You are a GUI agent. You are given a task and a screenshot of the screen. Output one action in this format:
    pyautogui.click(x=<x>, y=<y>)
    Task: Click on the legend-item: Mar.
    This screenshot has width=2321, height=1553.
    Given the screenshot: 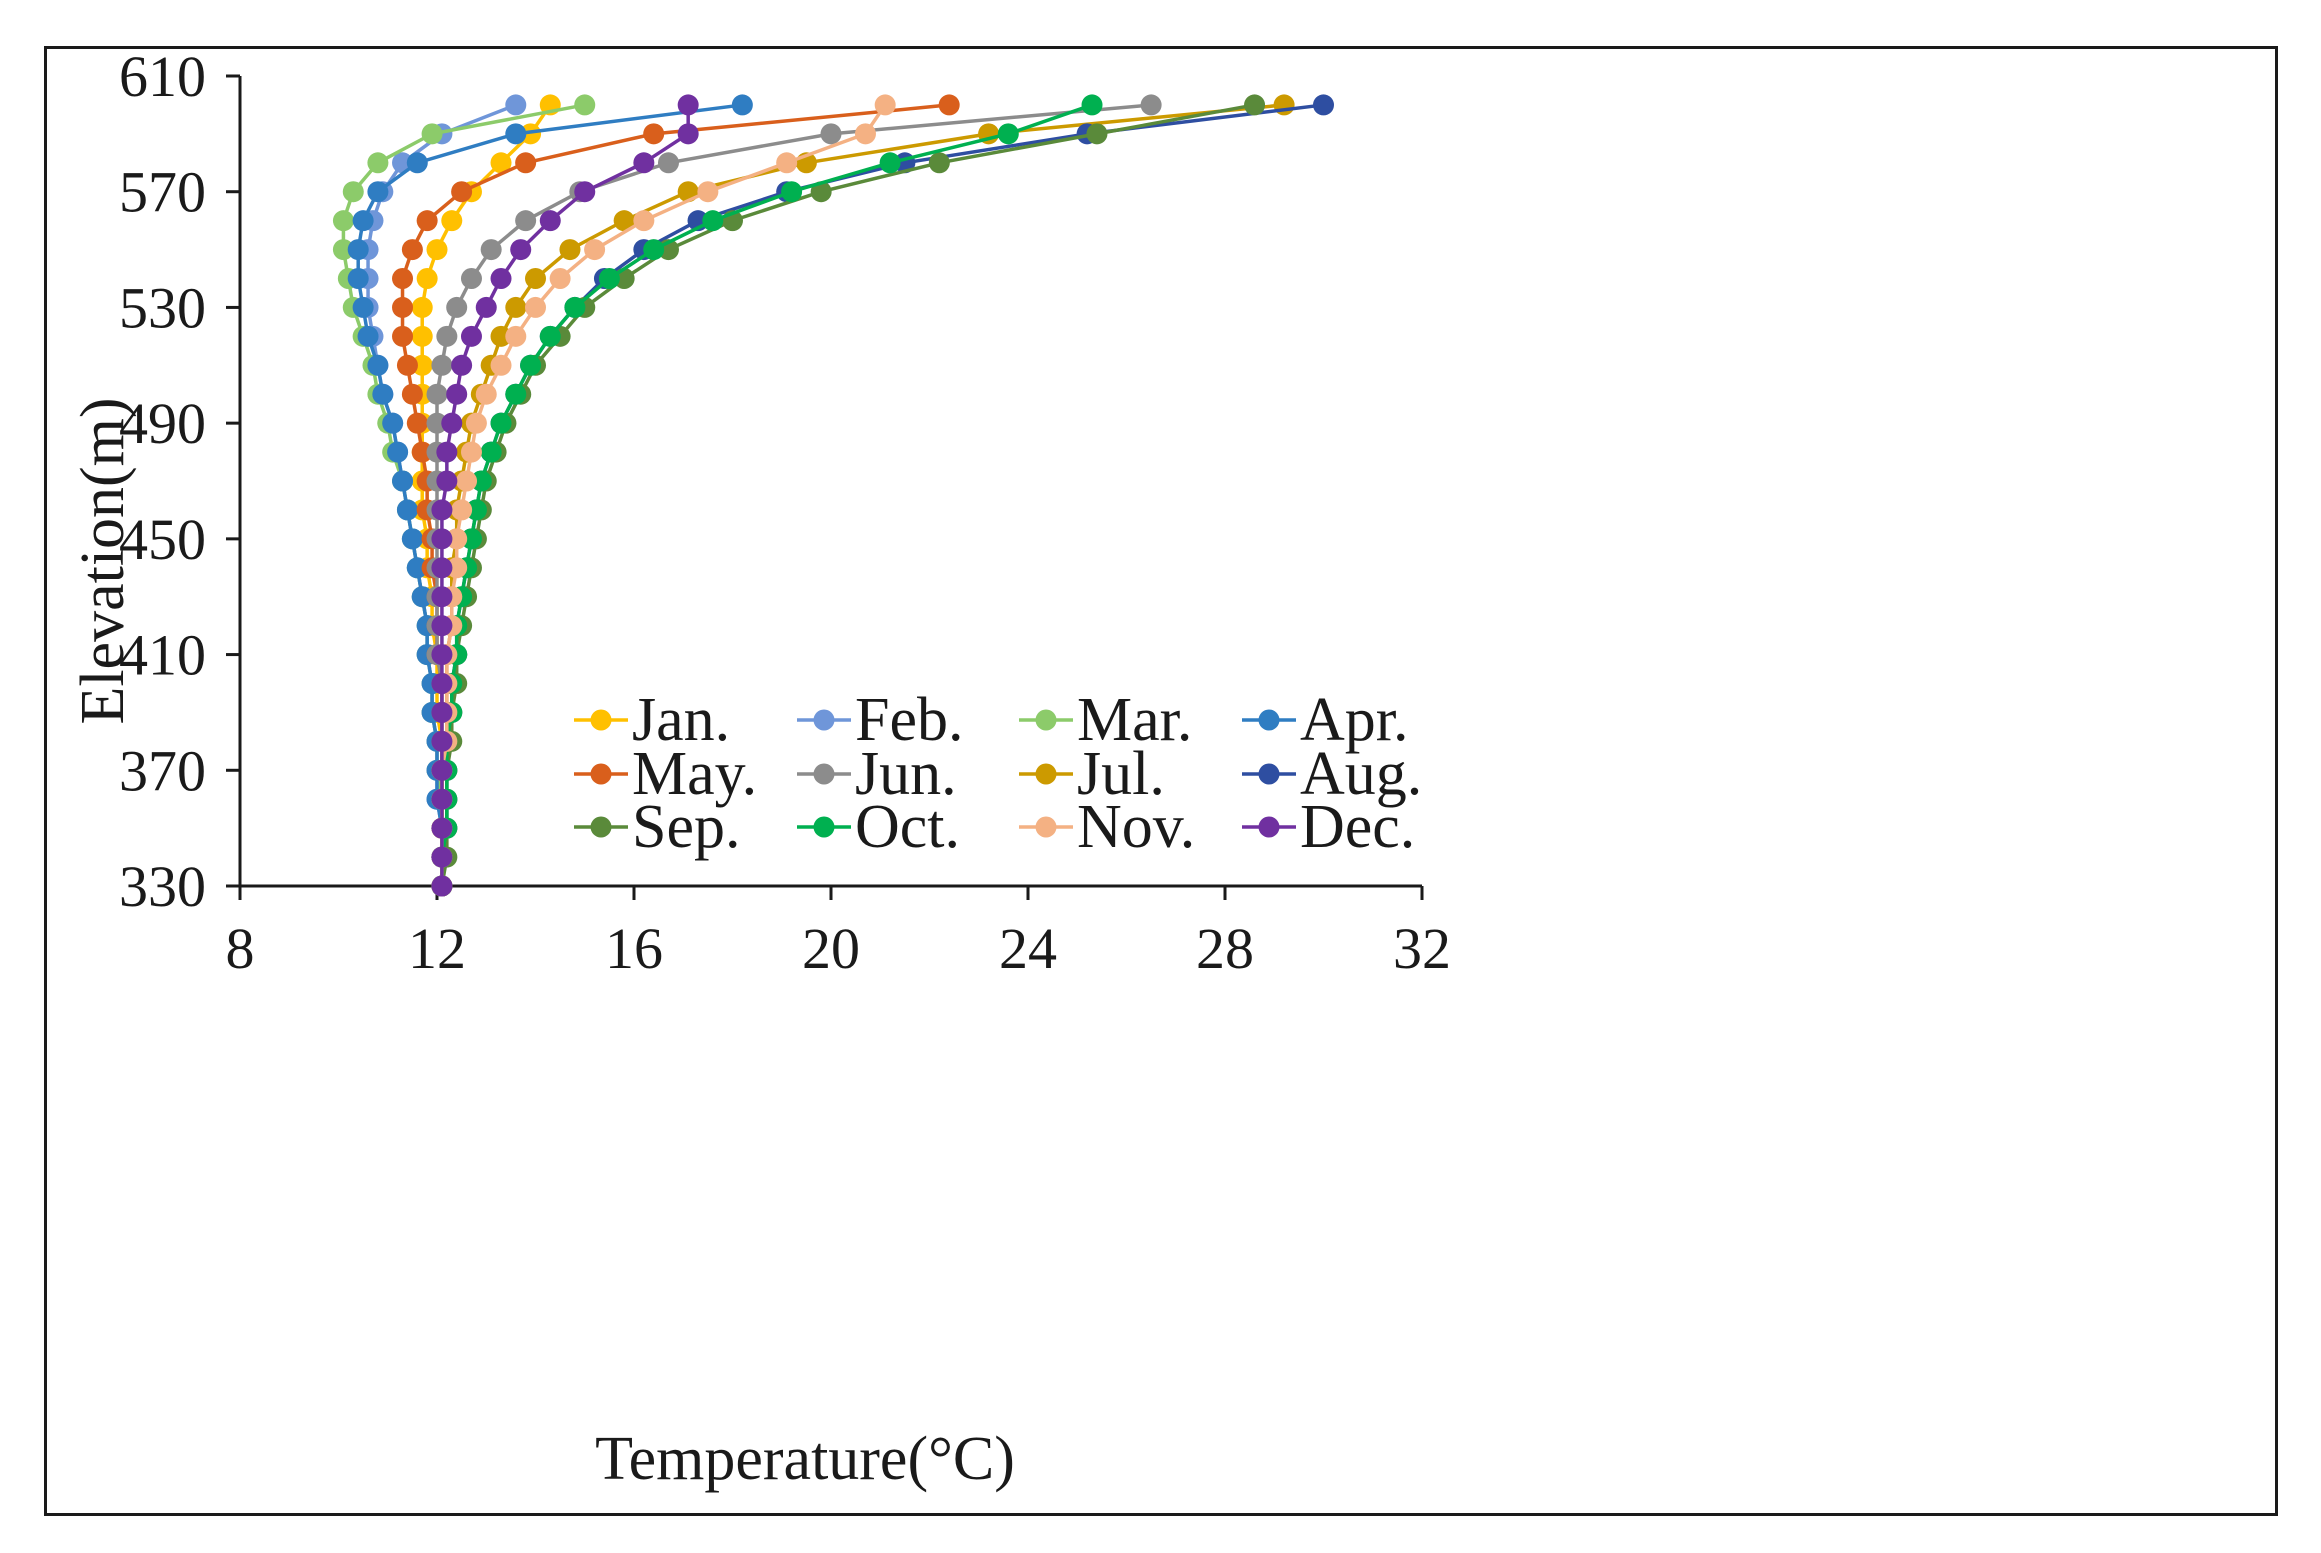 What is the action you would take?
    pyautogui.click(x=1105, y=720)
    